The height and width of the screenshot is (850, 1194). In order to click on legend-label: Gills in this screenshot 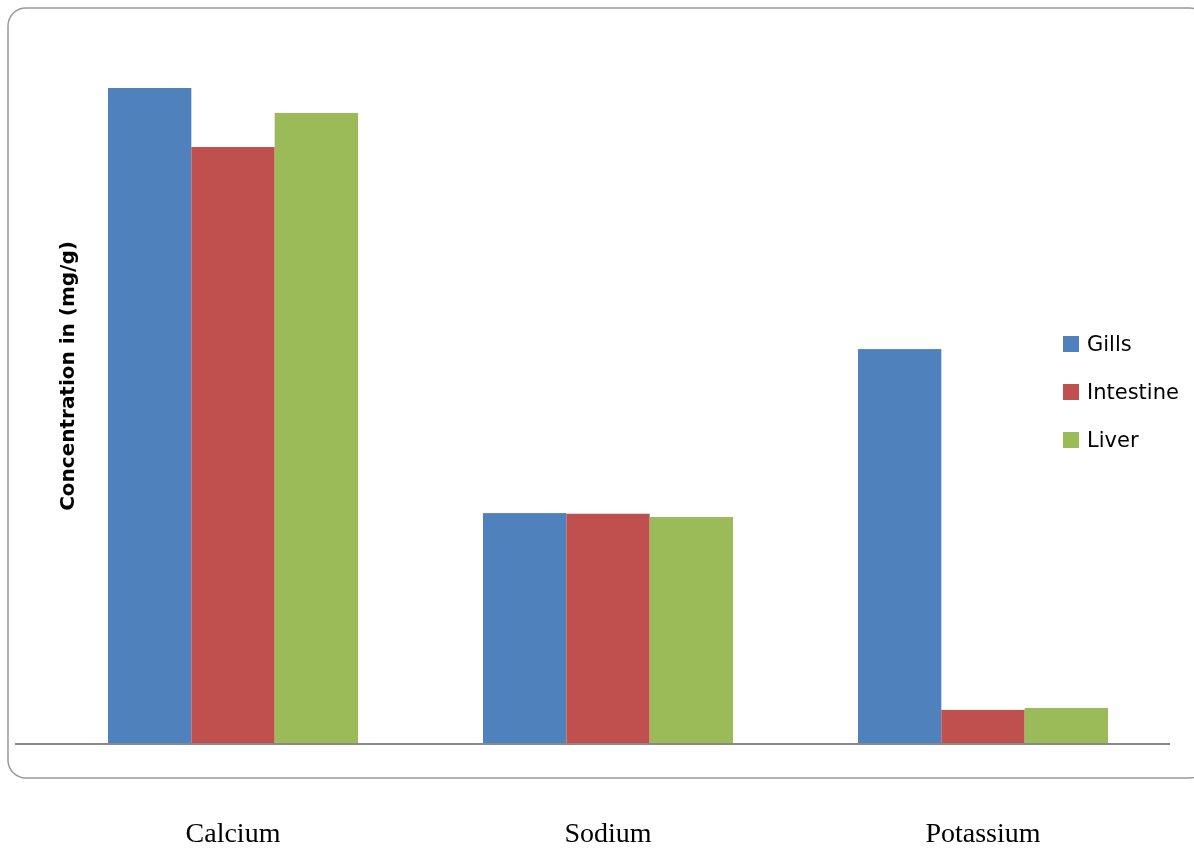, I will do `click(1109, 344)`.